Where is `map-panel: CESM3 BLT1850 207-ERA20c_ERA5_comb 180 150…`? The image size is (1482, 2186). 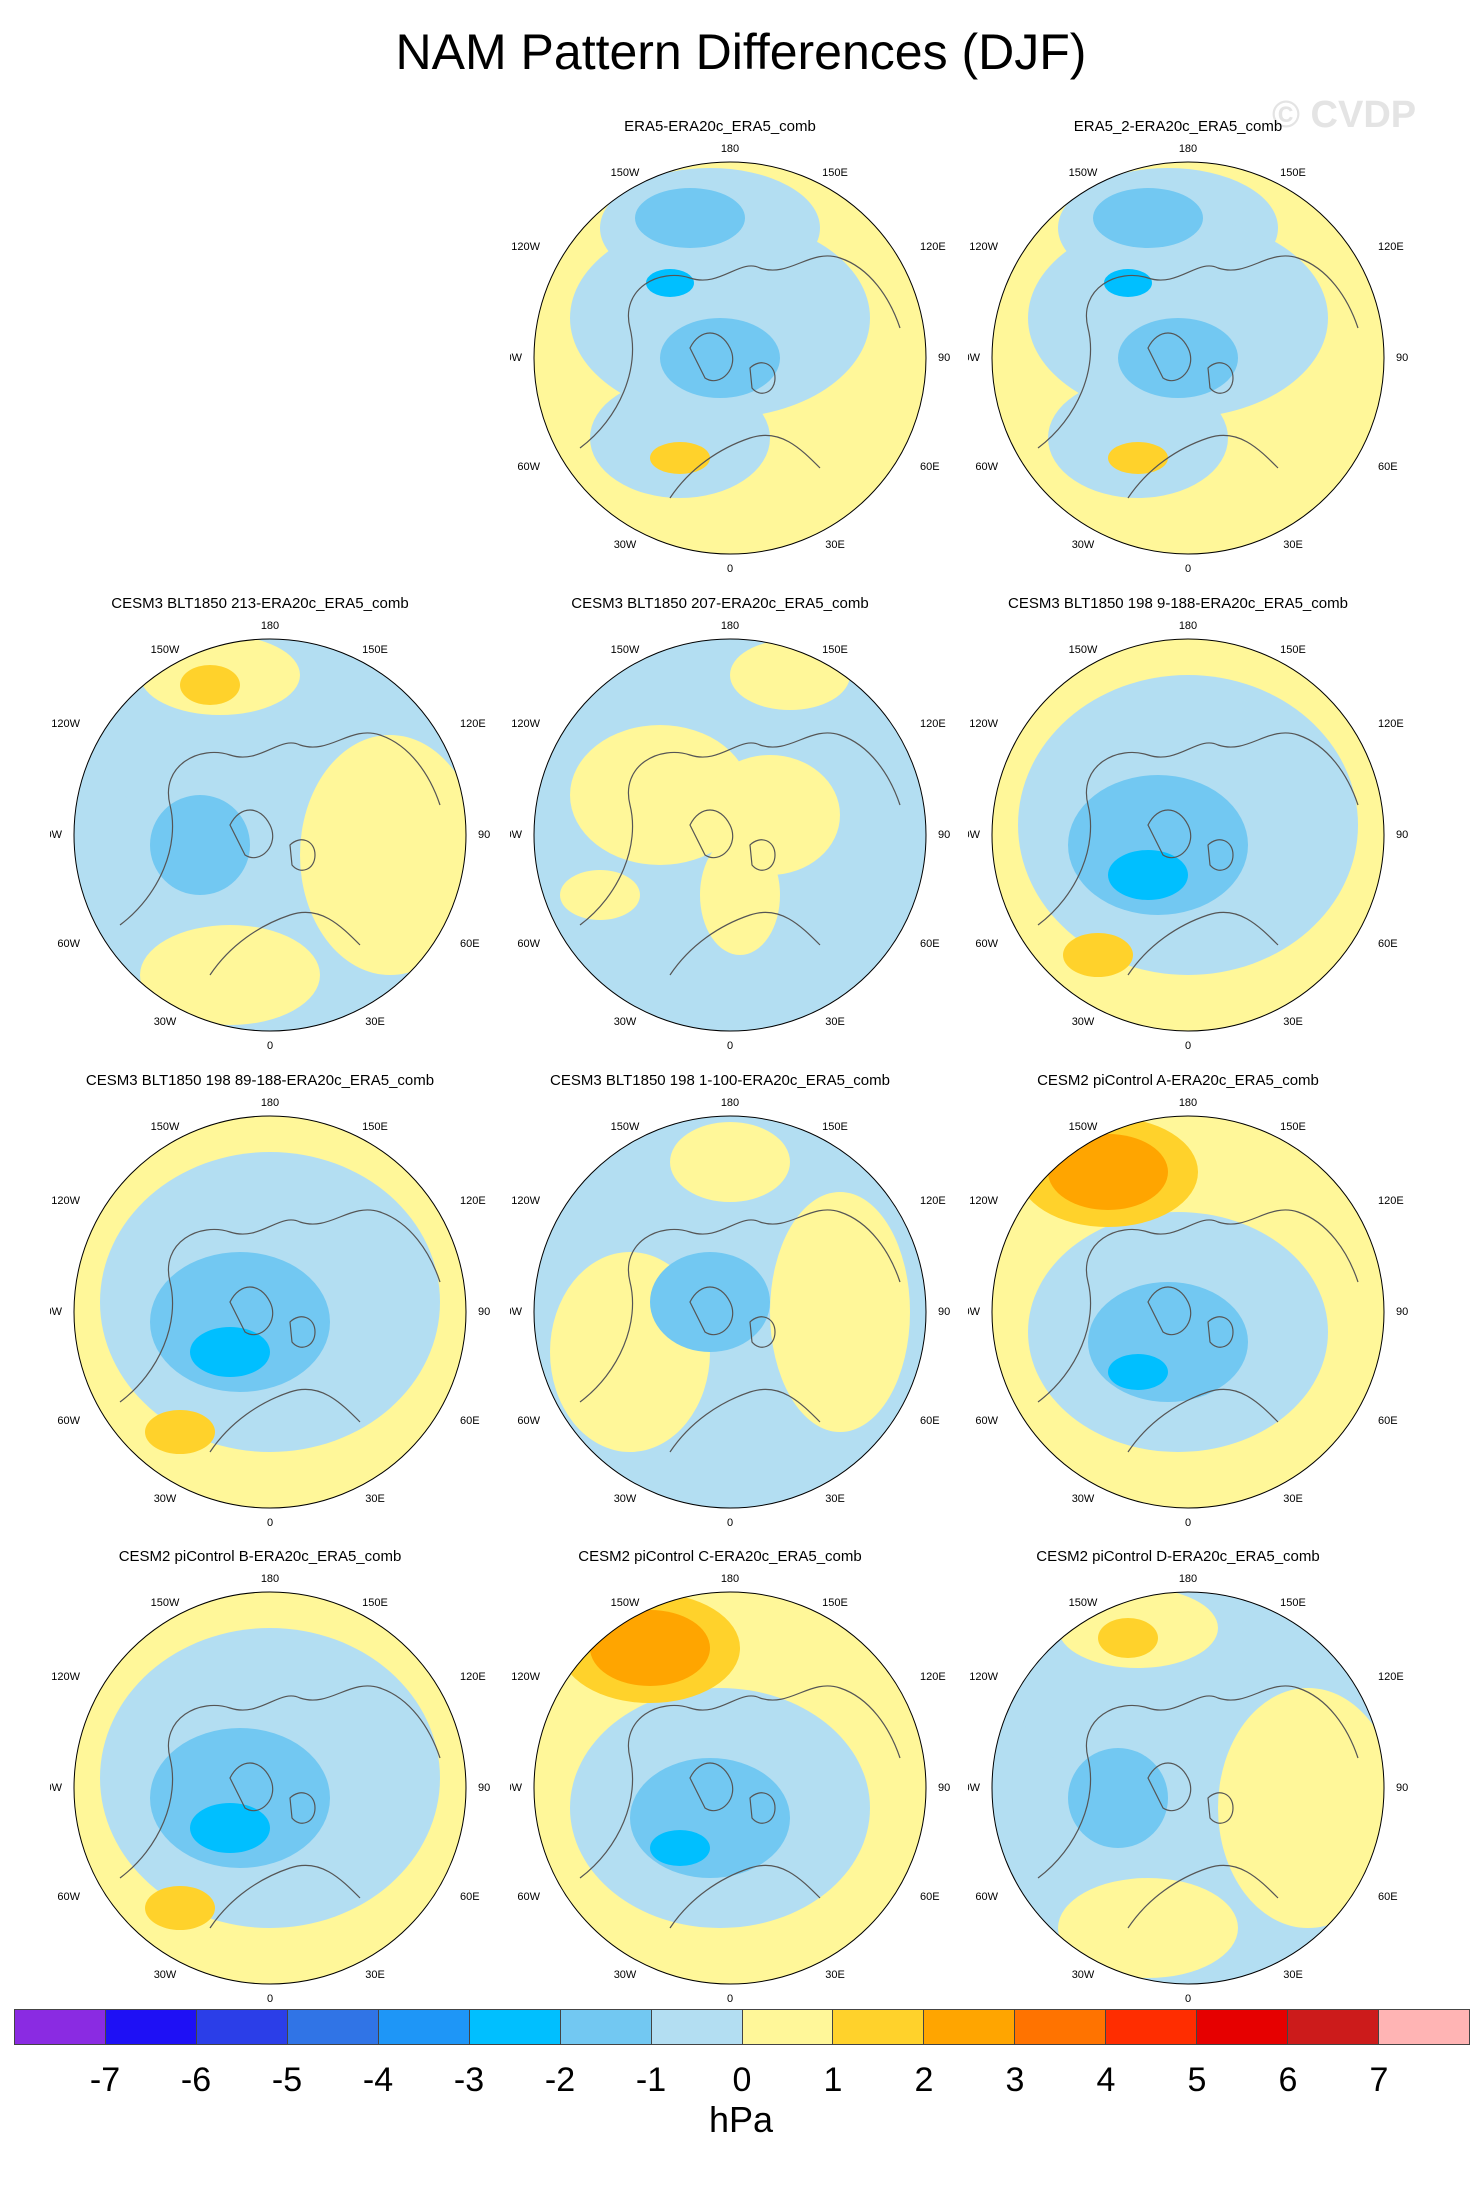 map-panel: CESM3 BLT1850 207-ERA20c_ERA5_comb 180 150… is located at coordinates (730, 830).